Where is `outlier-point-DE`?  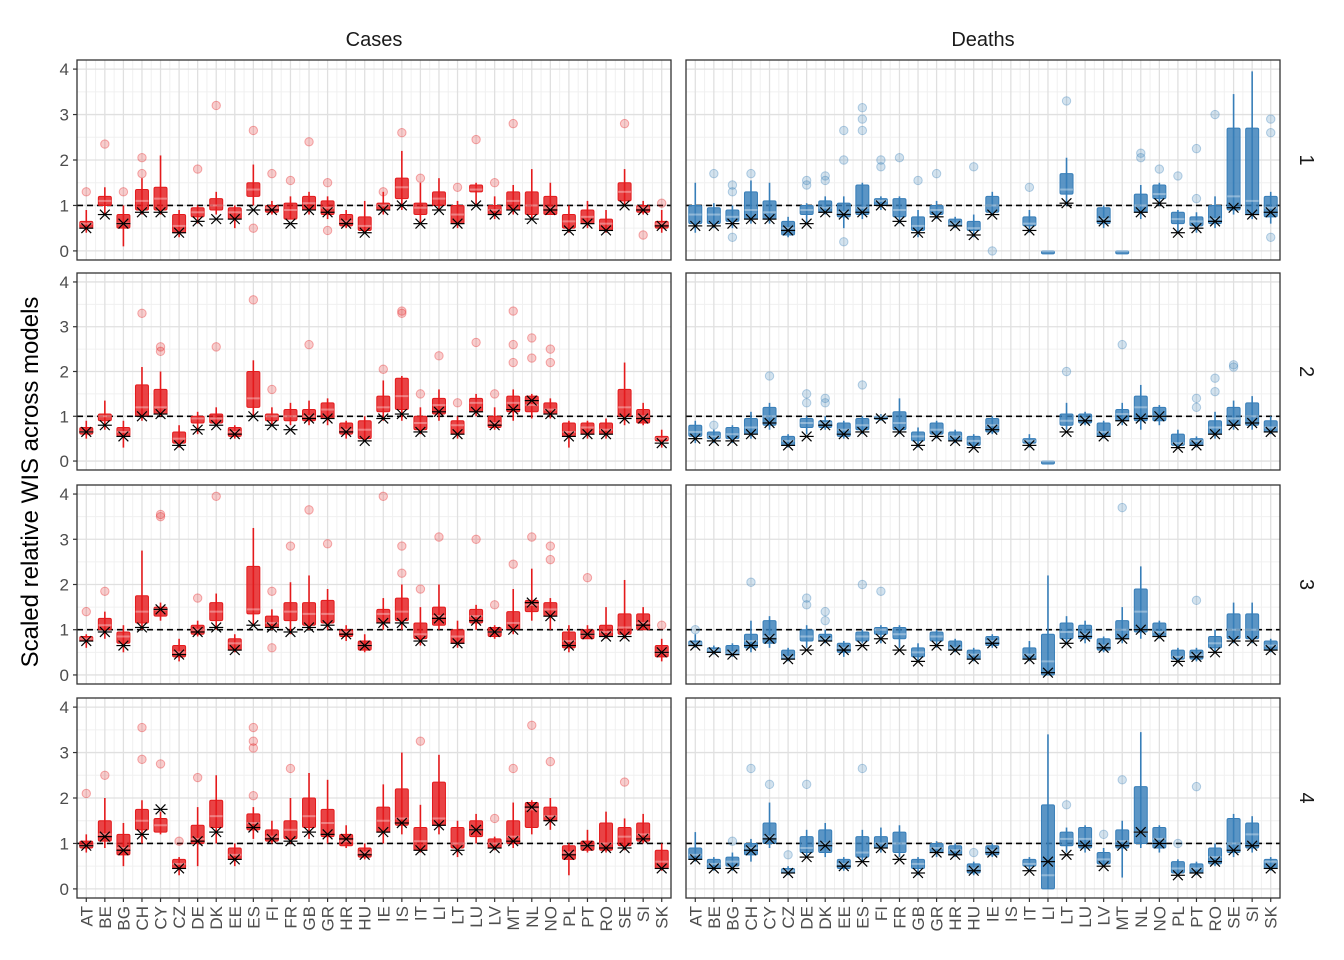
outlier-point-DE is located at coordinates (806, 605).